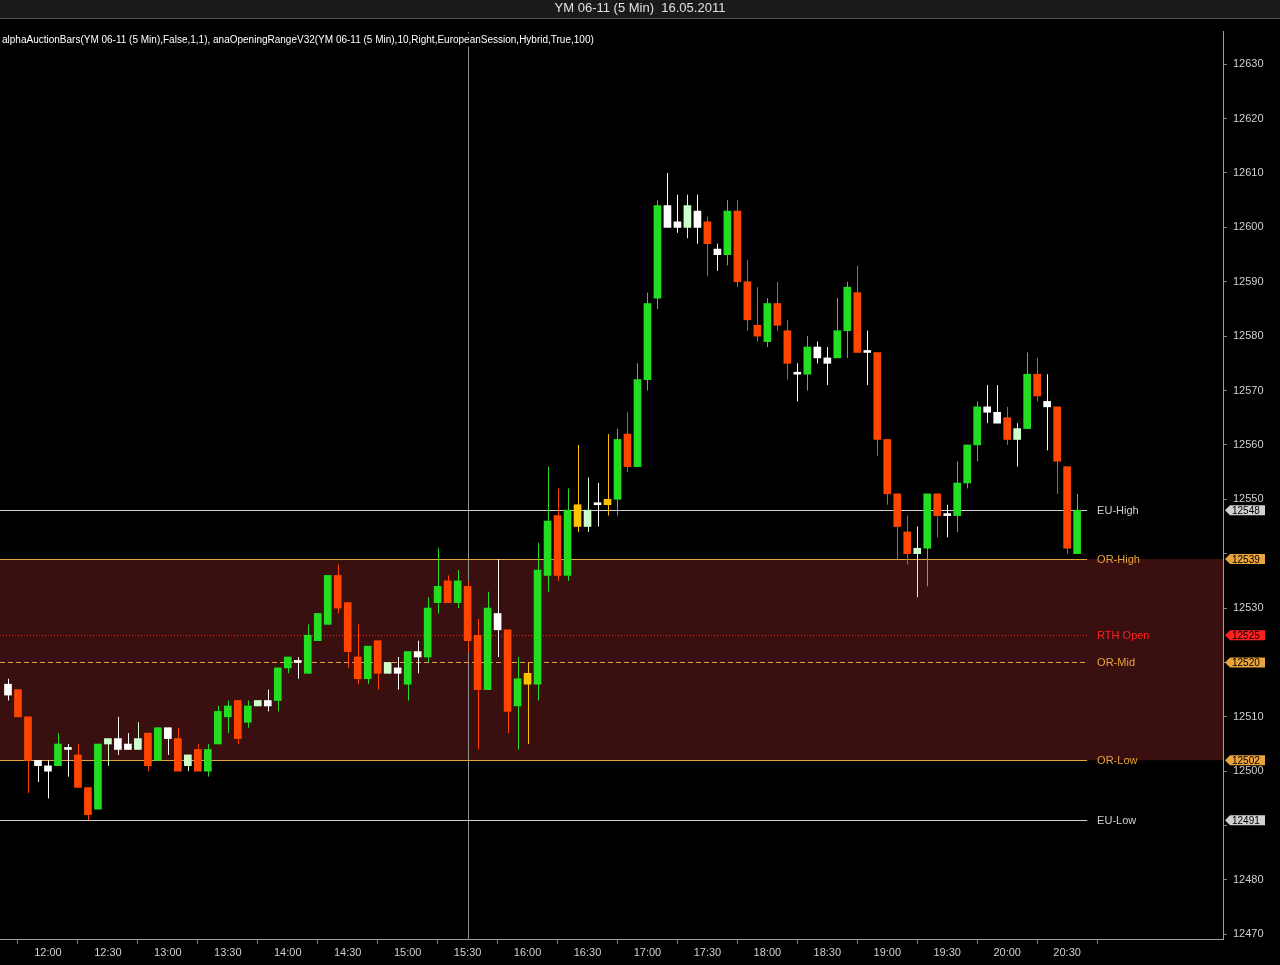  I want to click on x-tick-label: 12:30, so click(108, 952).